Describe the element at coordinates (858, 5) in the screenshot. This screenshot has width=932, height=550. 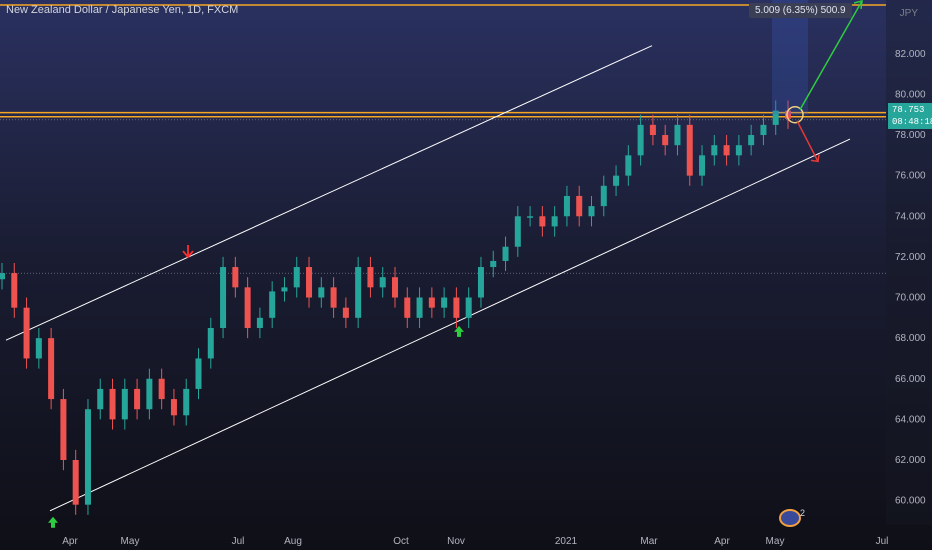
I see `projection-up-head` at that location.